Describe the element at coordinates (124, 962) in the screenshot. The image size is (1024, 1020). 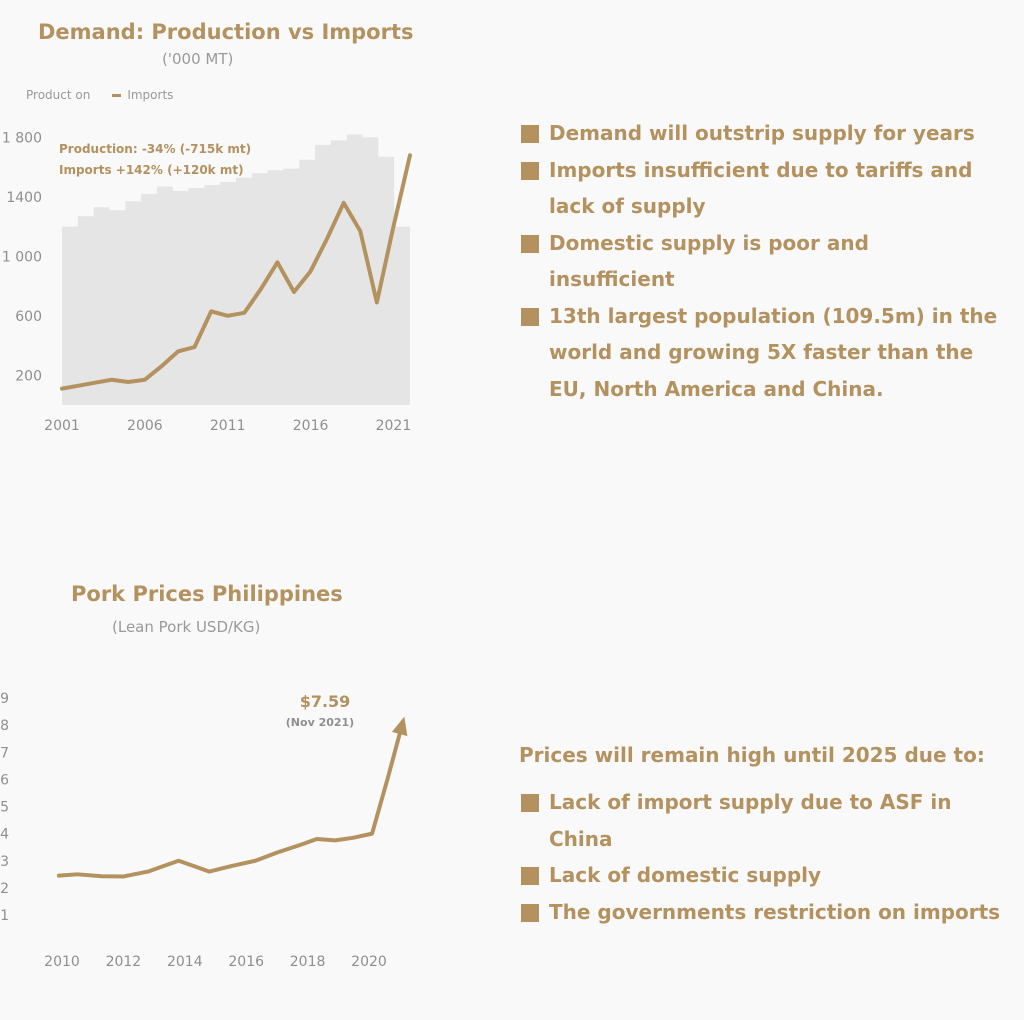
I see `x-tick-label: 2012` at that location.